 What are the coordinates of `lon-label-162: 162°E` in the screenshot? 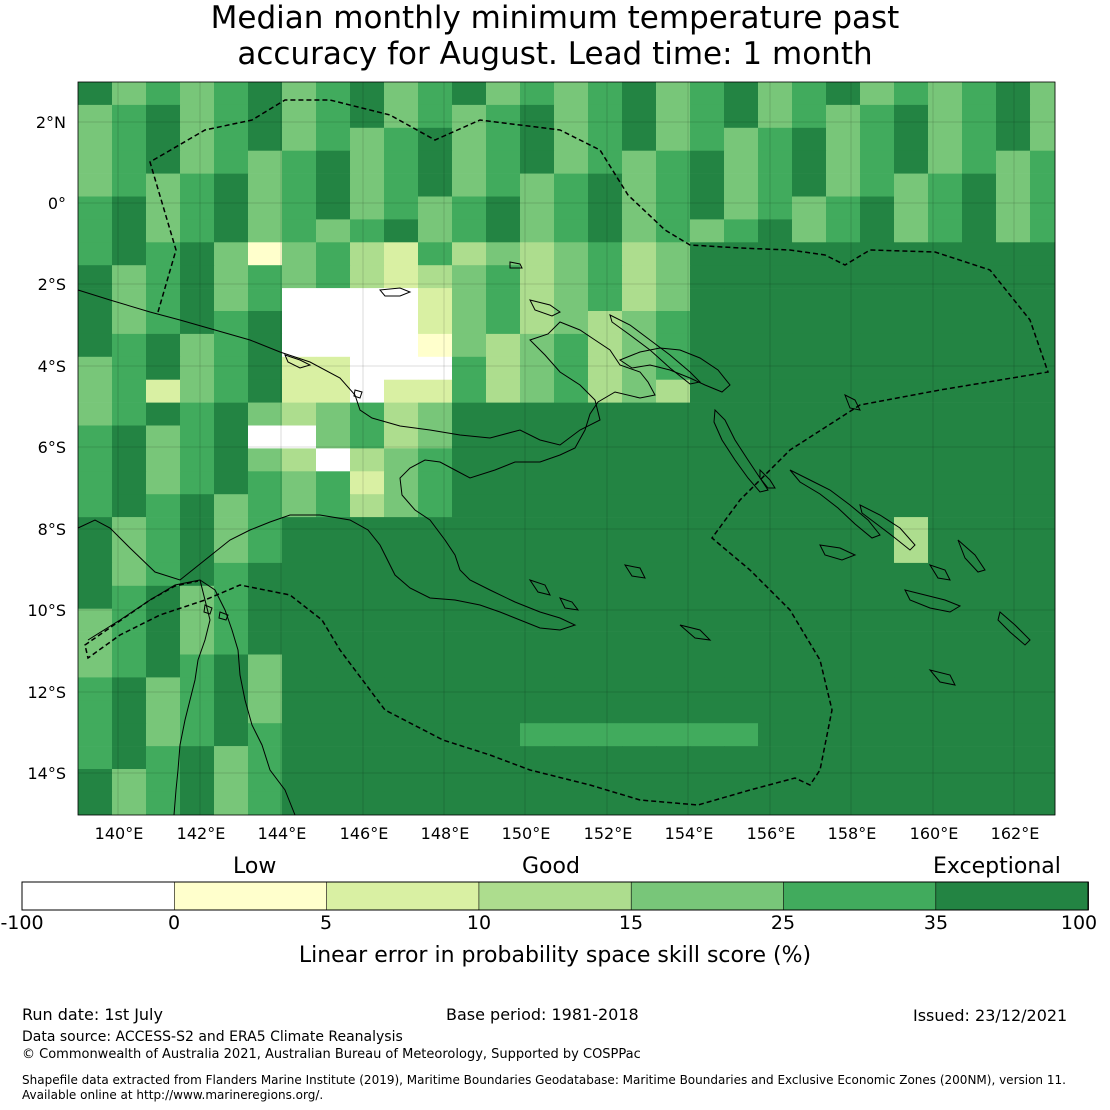 It's located at (1015, 833).